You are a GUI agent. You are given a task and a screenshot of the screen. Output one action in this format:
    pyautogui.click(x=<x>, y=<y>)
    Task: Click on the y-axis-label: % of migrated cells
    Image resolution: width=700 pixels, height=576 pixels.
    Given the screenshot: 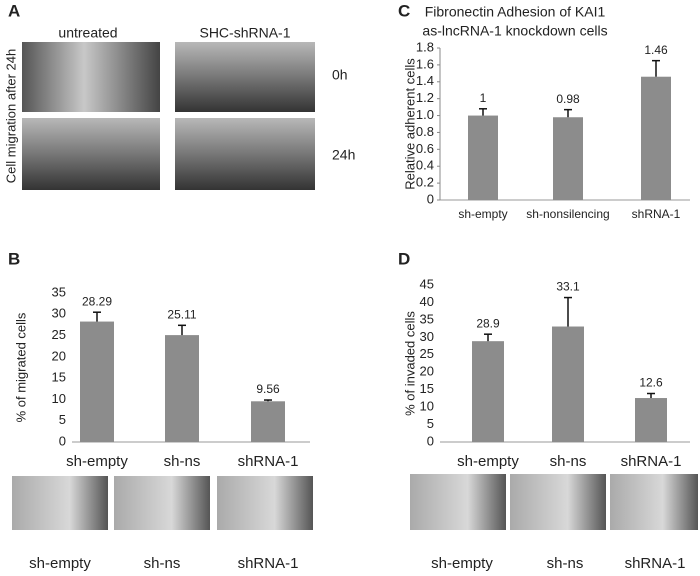 What is the action you would take?
    pyautogui.click(x=20, y=367)
    